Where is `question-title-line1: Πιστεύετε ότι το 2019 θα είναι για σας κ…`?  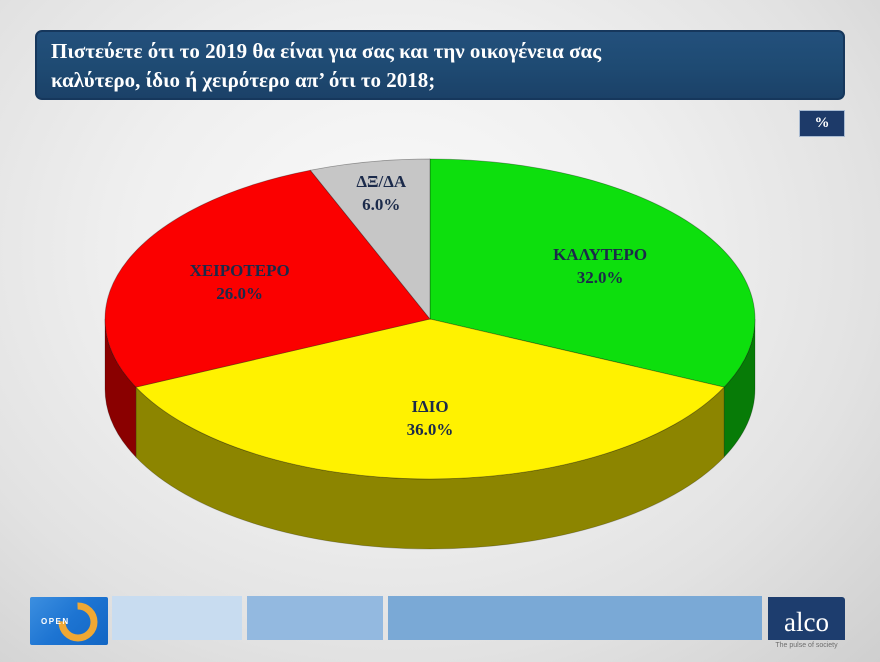
question-title-line1: Πιστεύετε ότι το 2019 θα είναι για σας κ… is located at coordinates (326, 51).